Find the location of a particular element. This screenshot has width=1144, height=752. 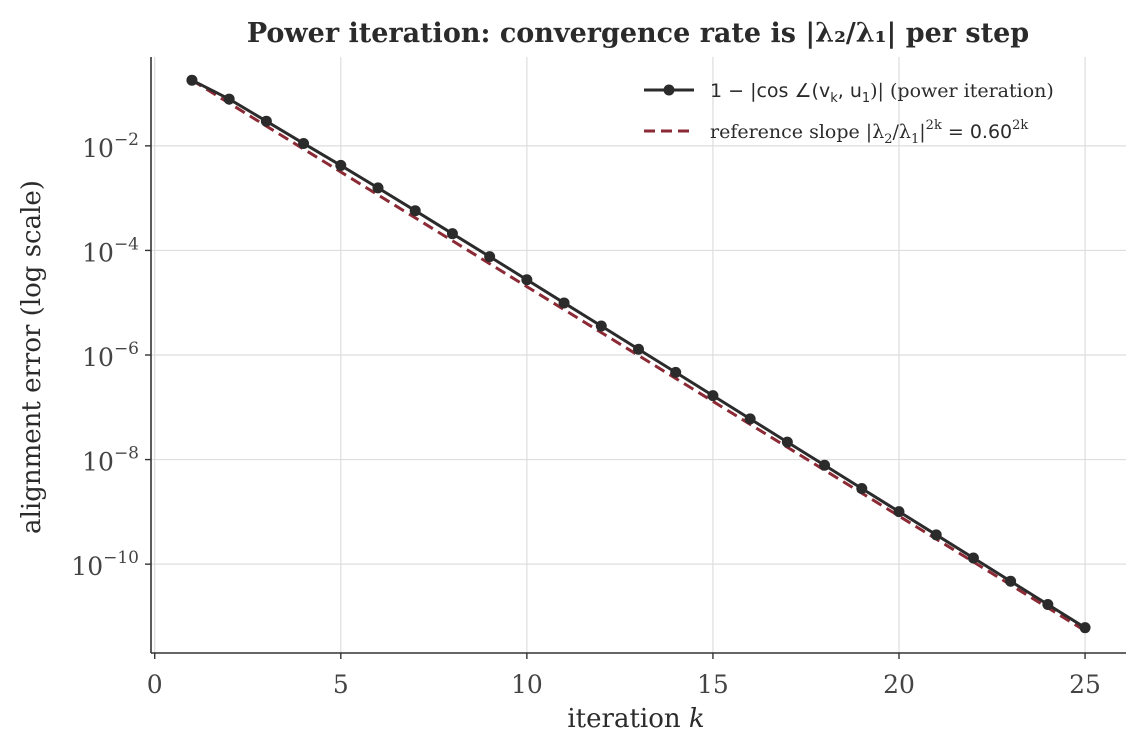

legend-label-power-iteration: 1 − |cos ∠(vk, u1)| (power iteration) is located at coordinates (882, 93).